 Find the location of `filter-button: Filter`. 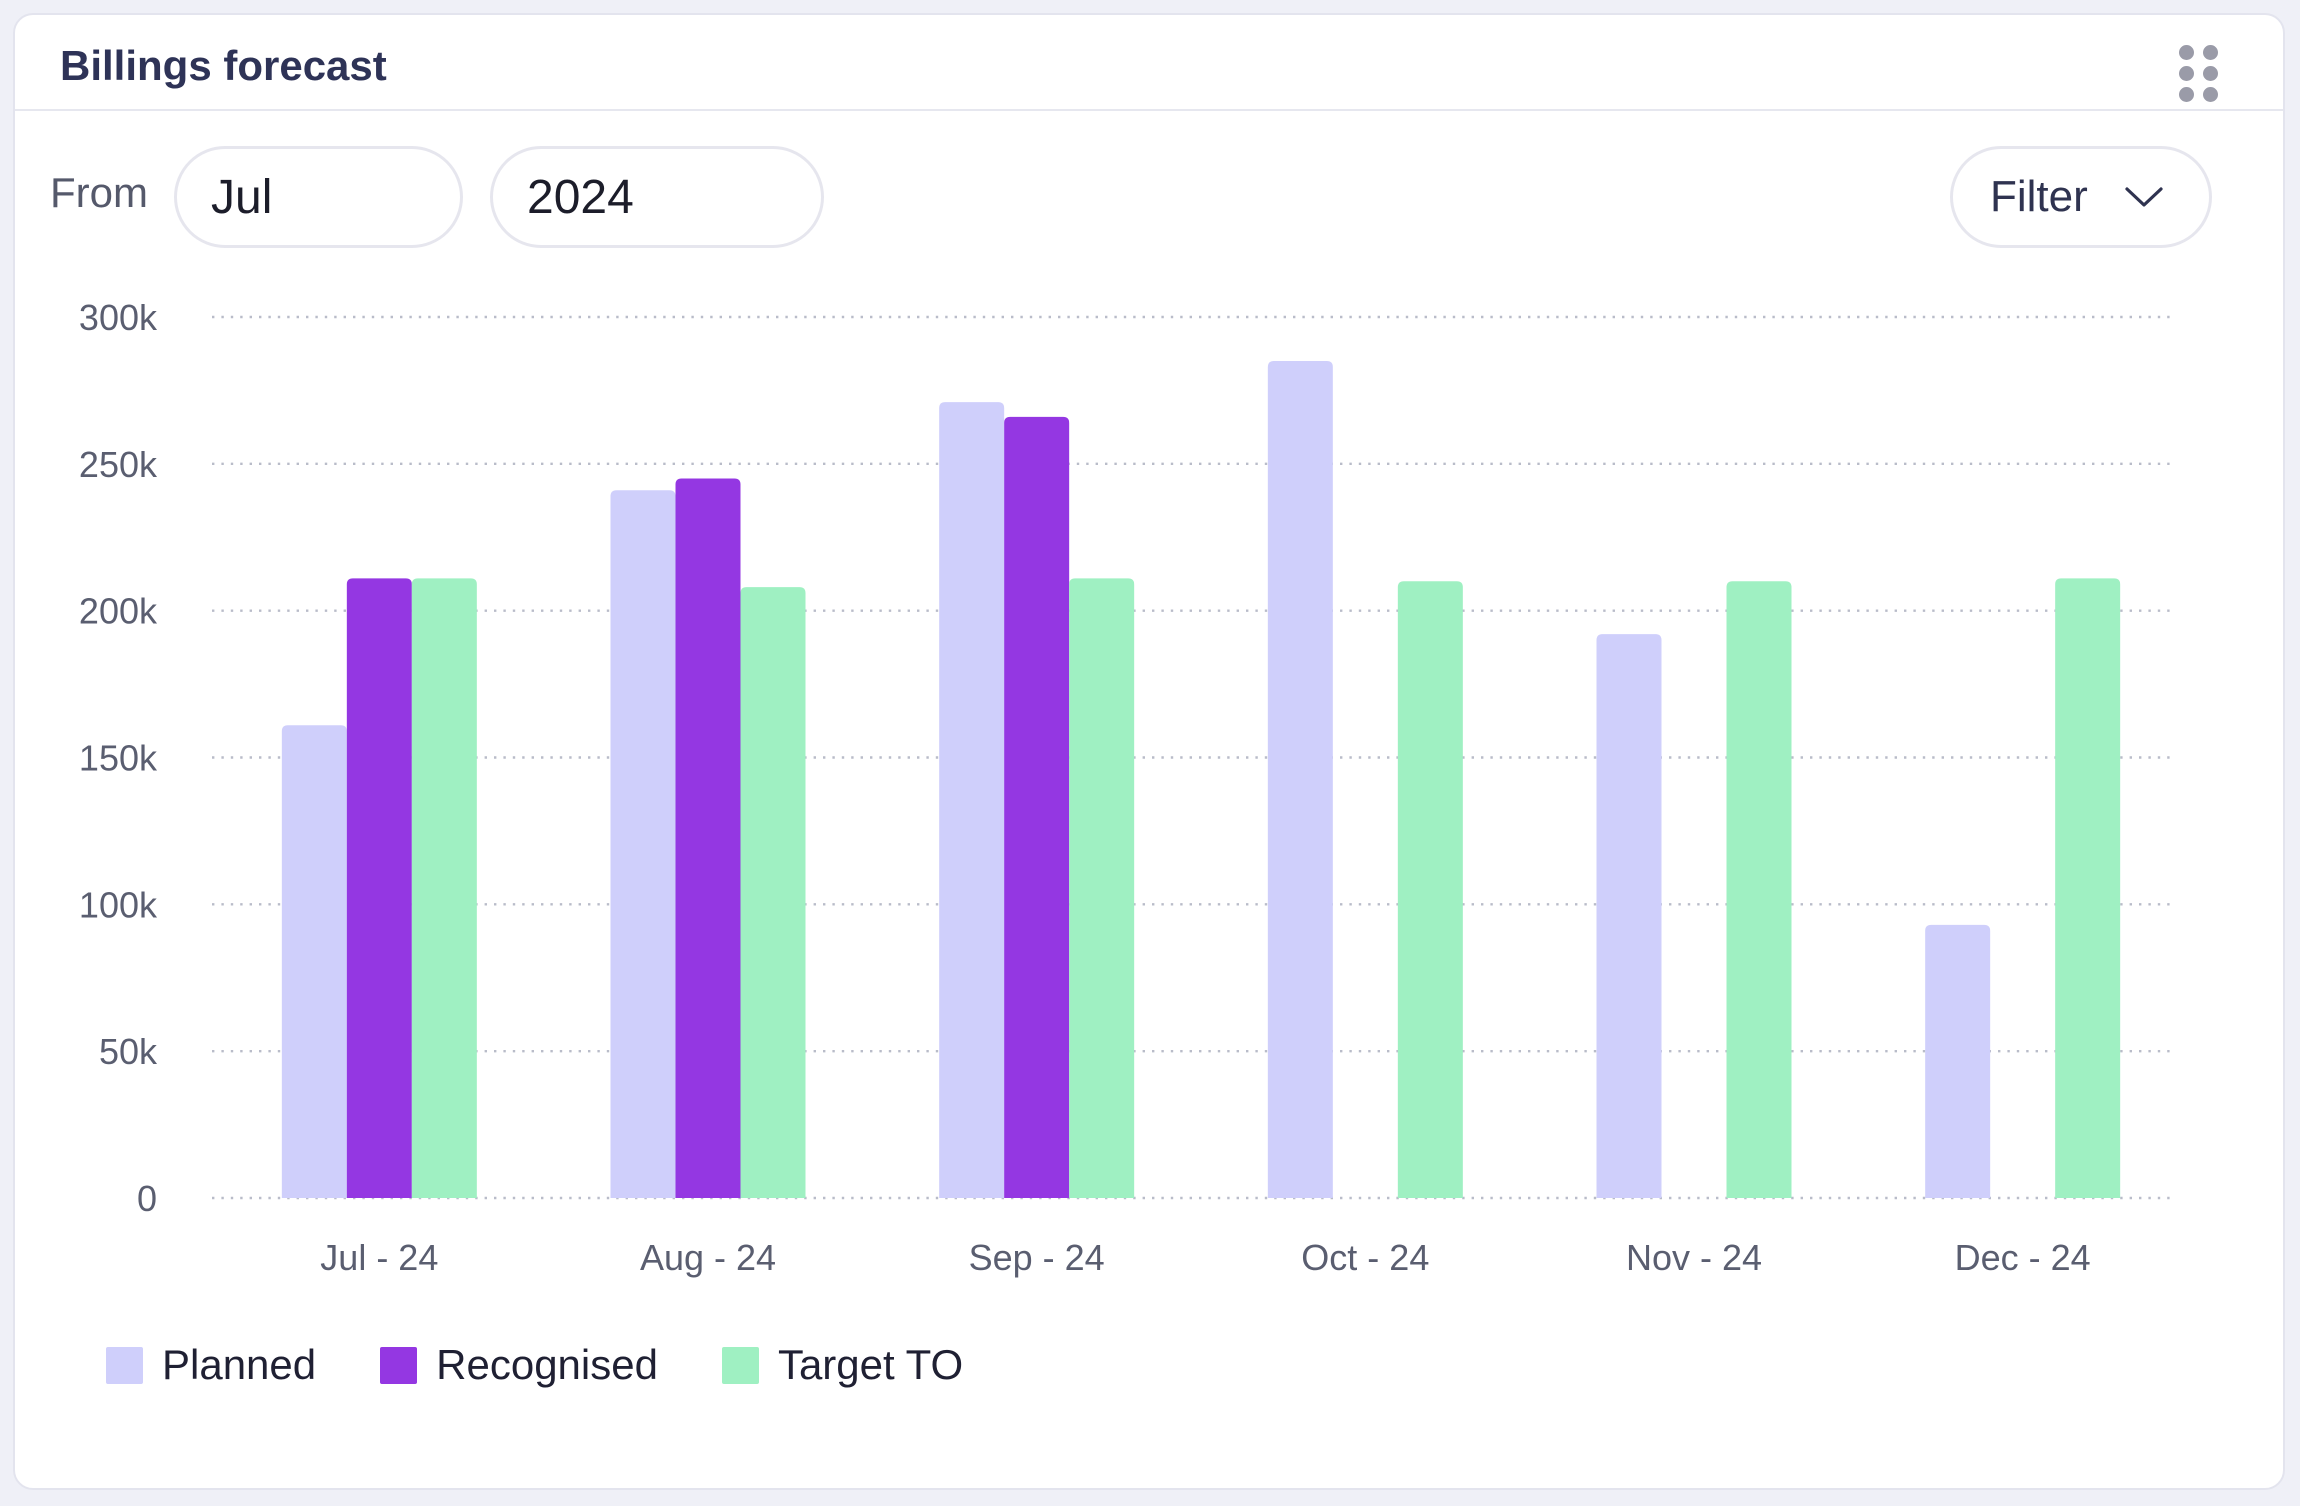

filter-button: Filter is located at coordinates (2081, 197).